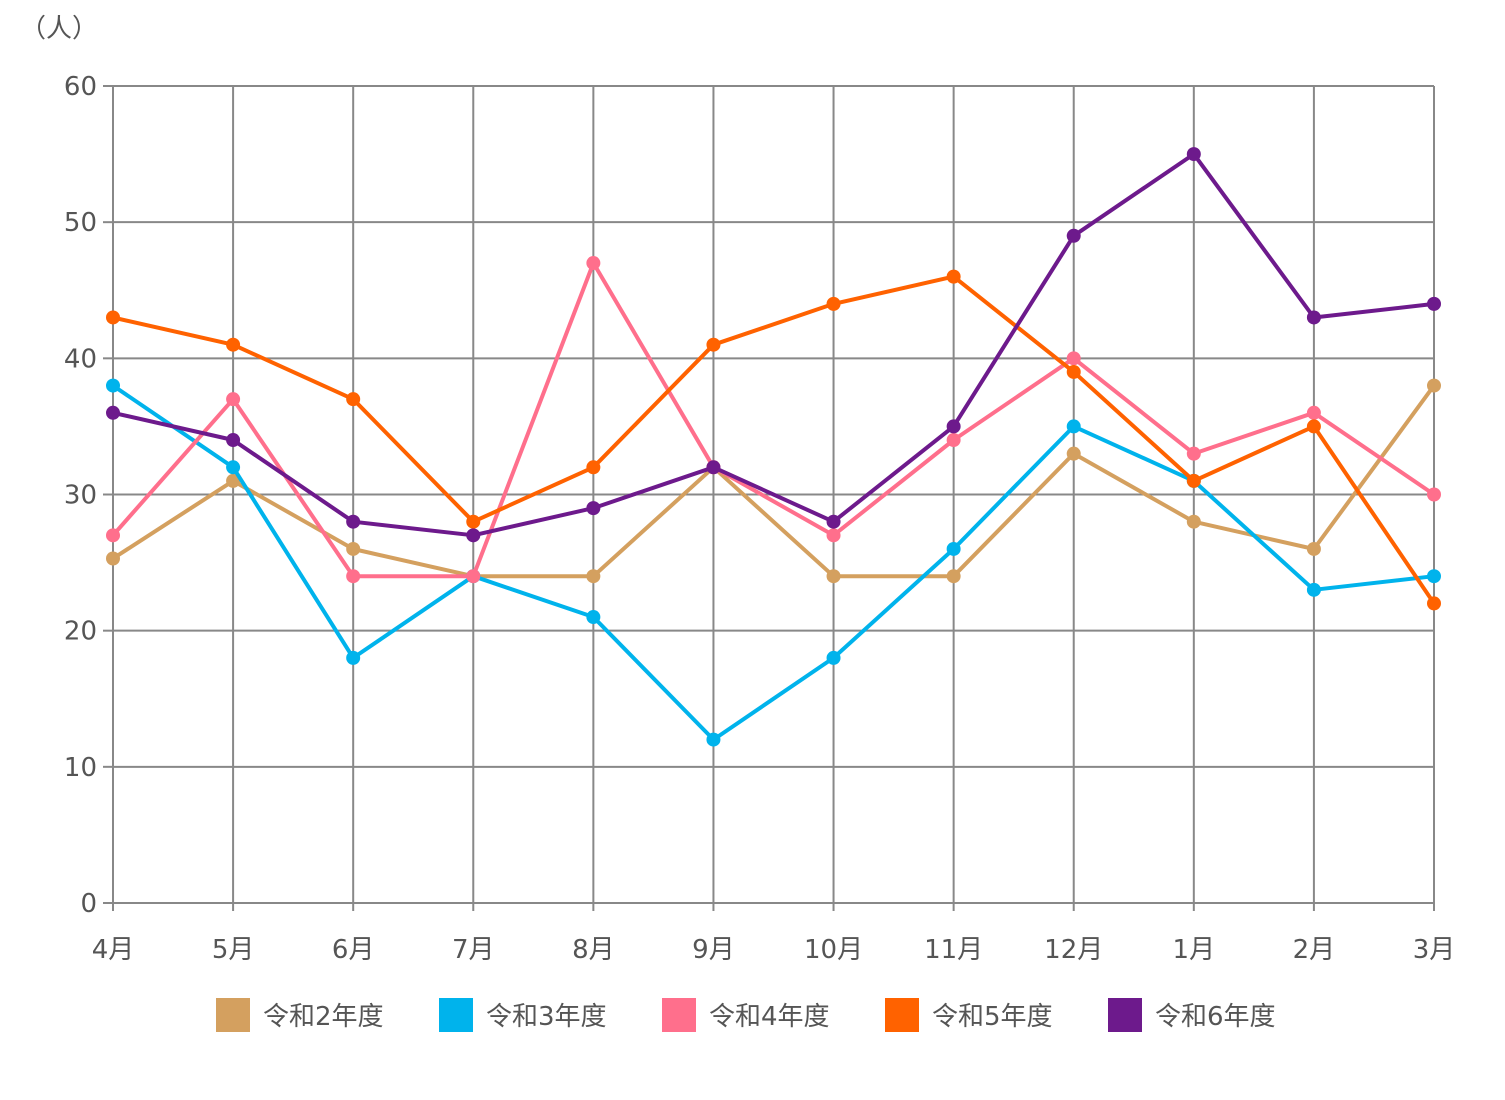 Image resolution: width=1505 pixels, height=1100 pixels. Describe the element at coordinates (233, 950) in the screenshot. I see `x-tick-label: 5月` at that location.